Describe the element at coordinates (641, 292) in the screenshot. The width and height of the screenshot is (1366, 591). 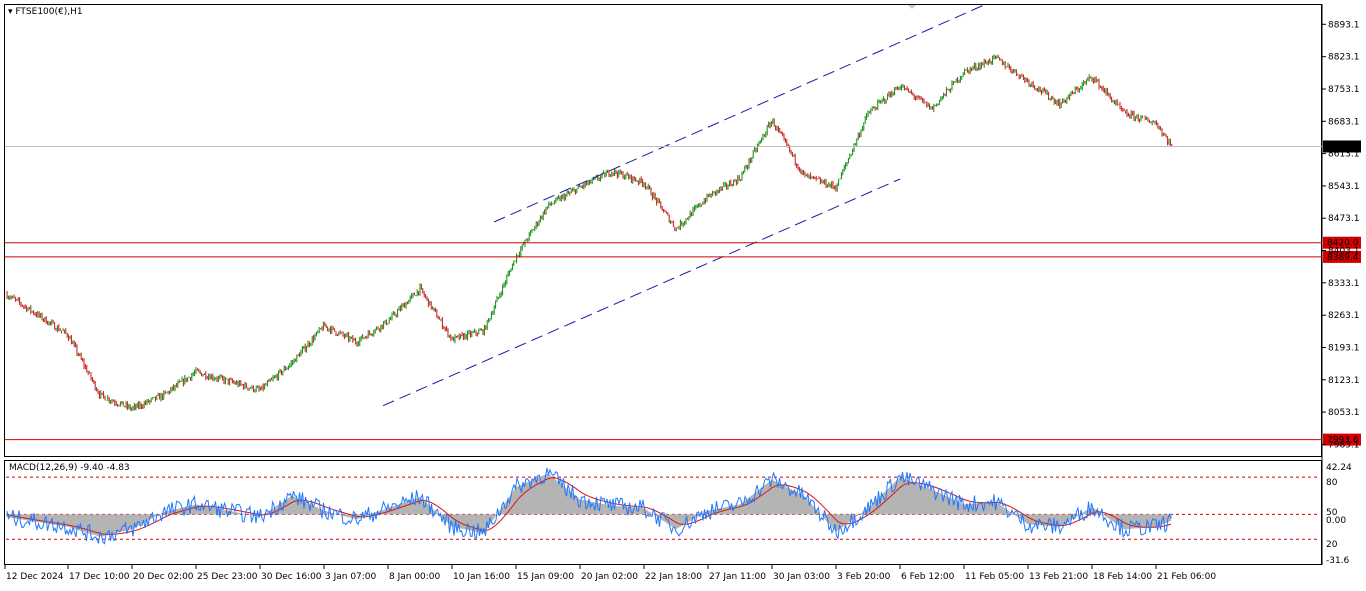
I see `channel-line` at that location.